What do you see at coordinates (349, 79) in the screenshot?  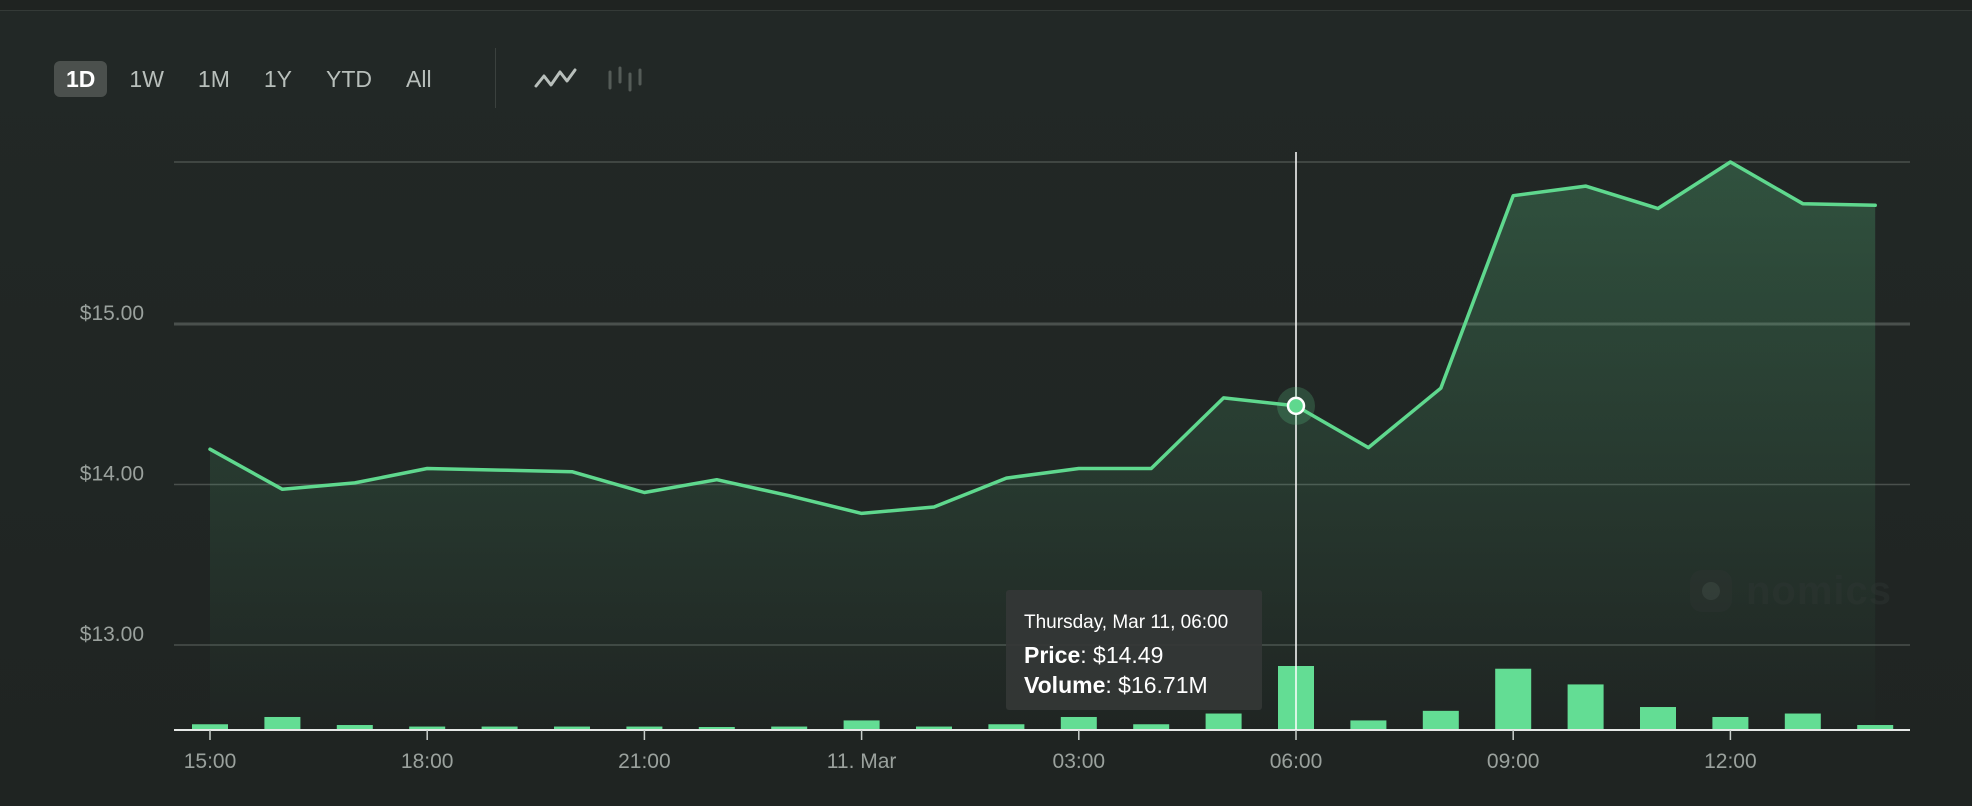 I see `range-ytd-button: YTD` at bounding box center [349, 79].